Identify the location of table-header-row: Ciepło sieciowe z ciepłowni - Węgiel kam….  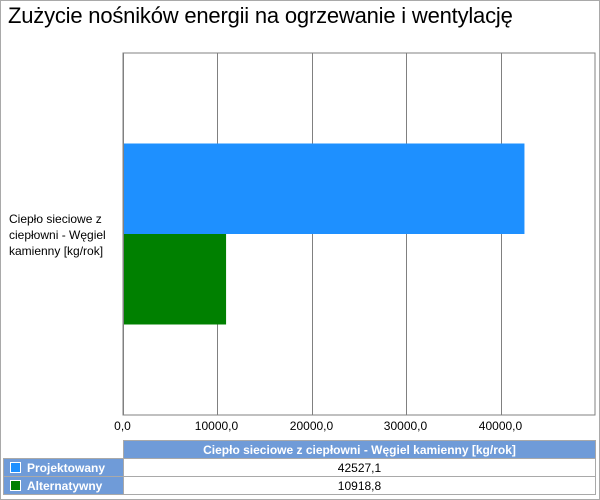
(300, 449).